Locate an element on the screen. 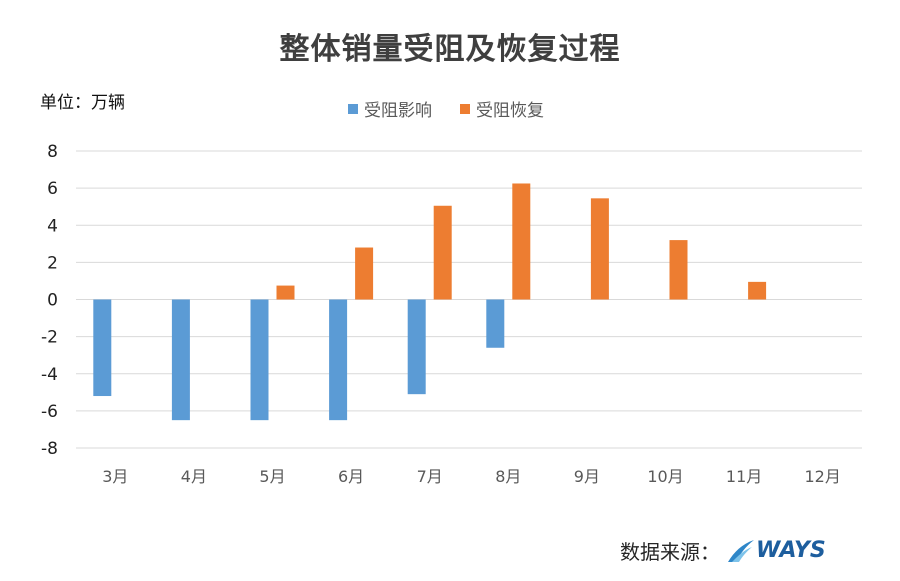 This screenshot has width=900, height=581. y-tick-label: -2 is located at coordinates (49, 338).